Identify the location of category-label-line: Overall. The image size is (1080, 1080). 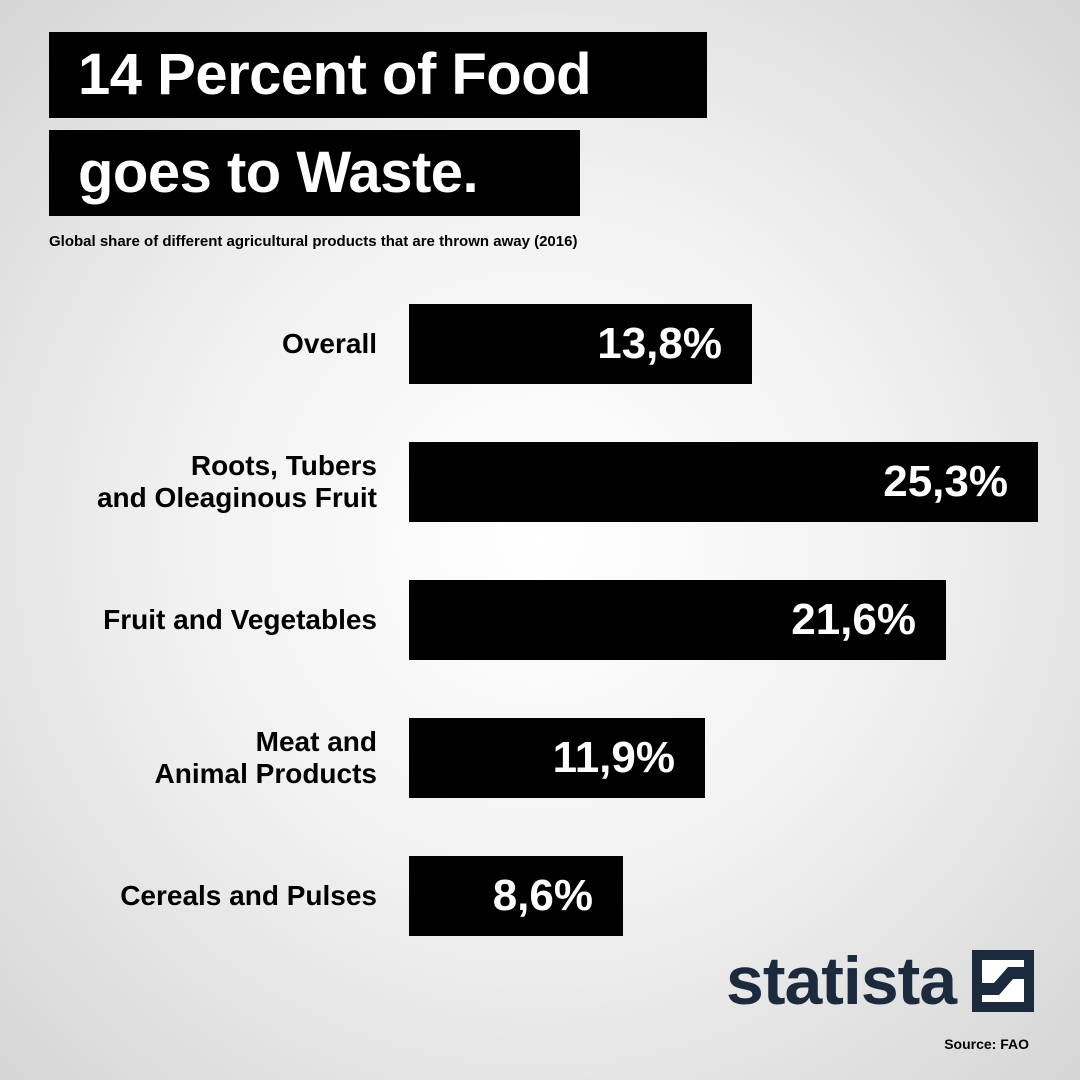
(329, 343).